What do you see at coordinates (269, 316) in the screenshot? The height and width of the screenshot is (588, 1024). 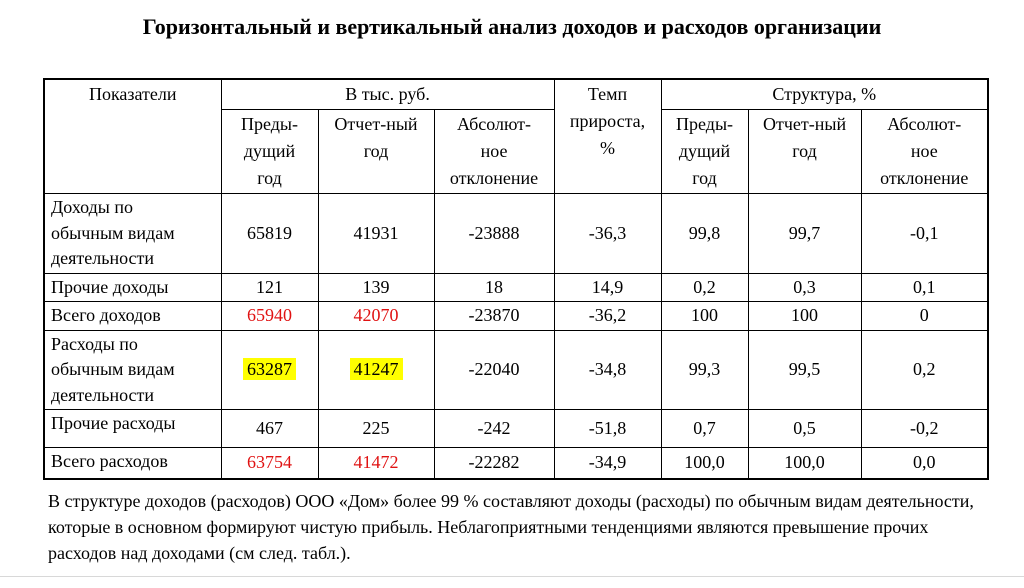 I see `table-cell: 65940` at bounding box center [269, 316].